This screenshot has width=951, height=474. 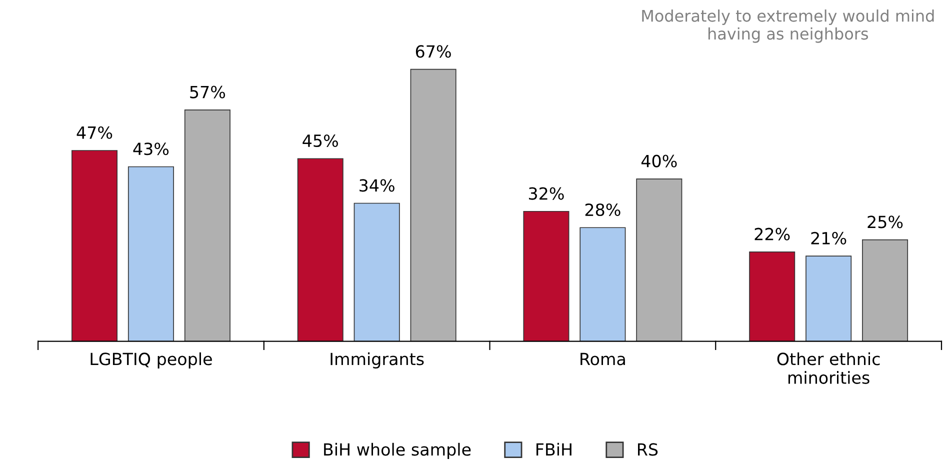 What do you see at coordinates (151, 360) in the screenshot?
I see `x-tick-label: LGBTIQ people` at bounding box center [151, 360].